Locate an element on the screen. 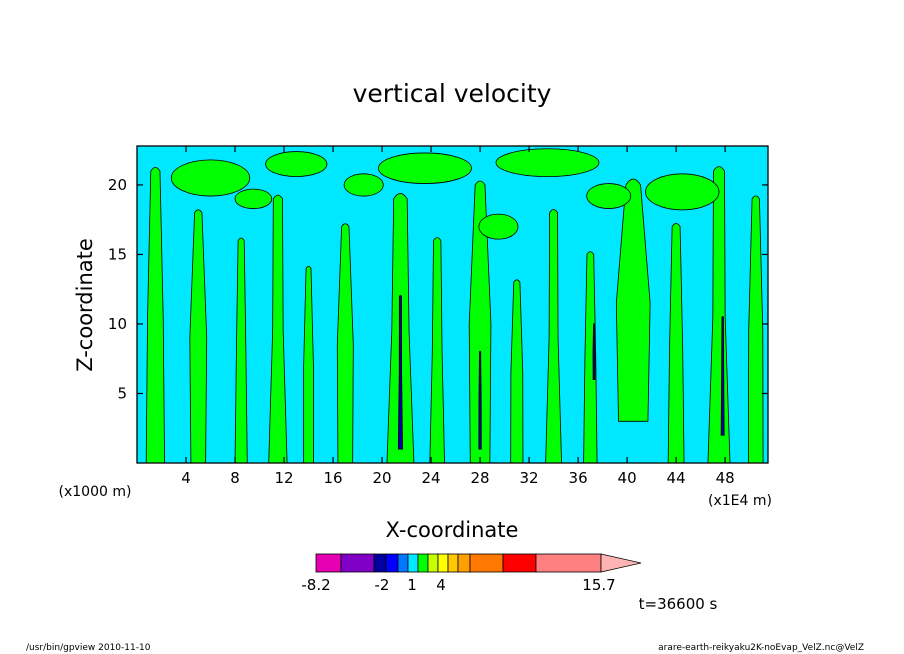 Image resolution: width=904 pixels, height=654 pixels. x-unit-right: (x1E4 m) is located at coordinates (740, 501).